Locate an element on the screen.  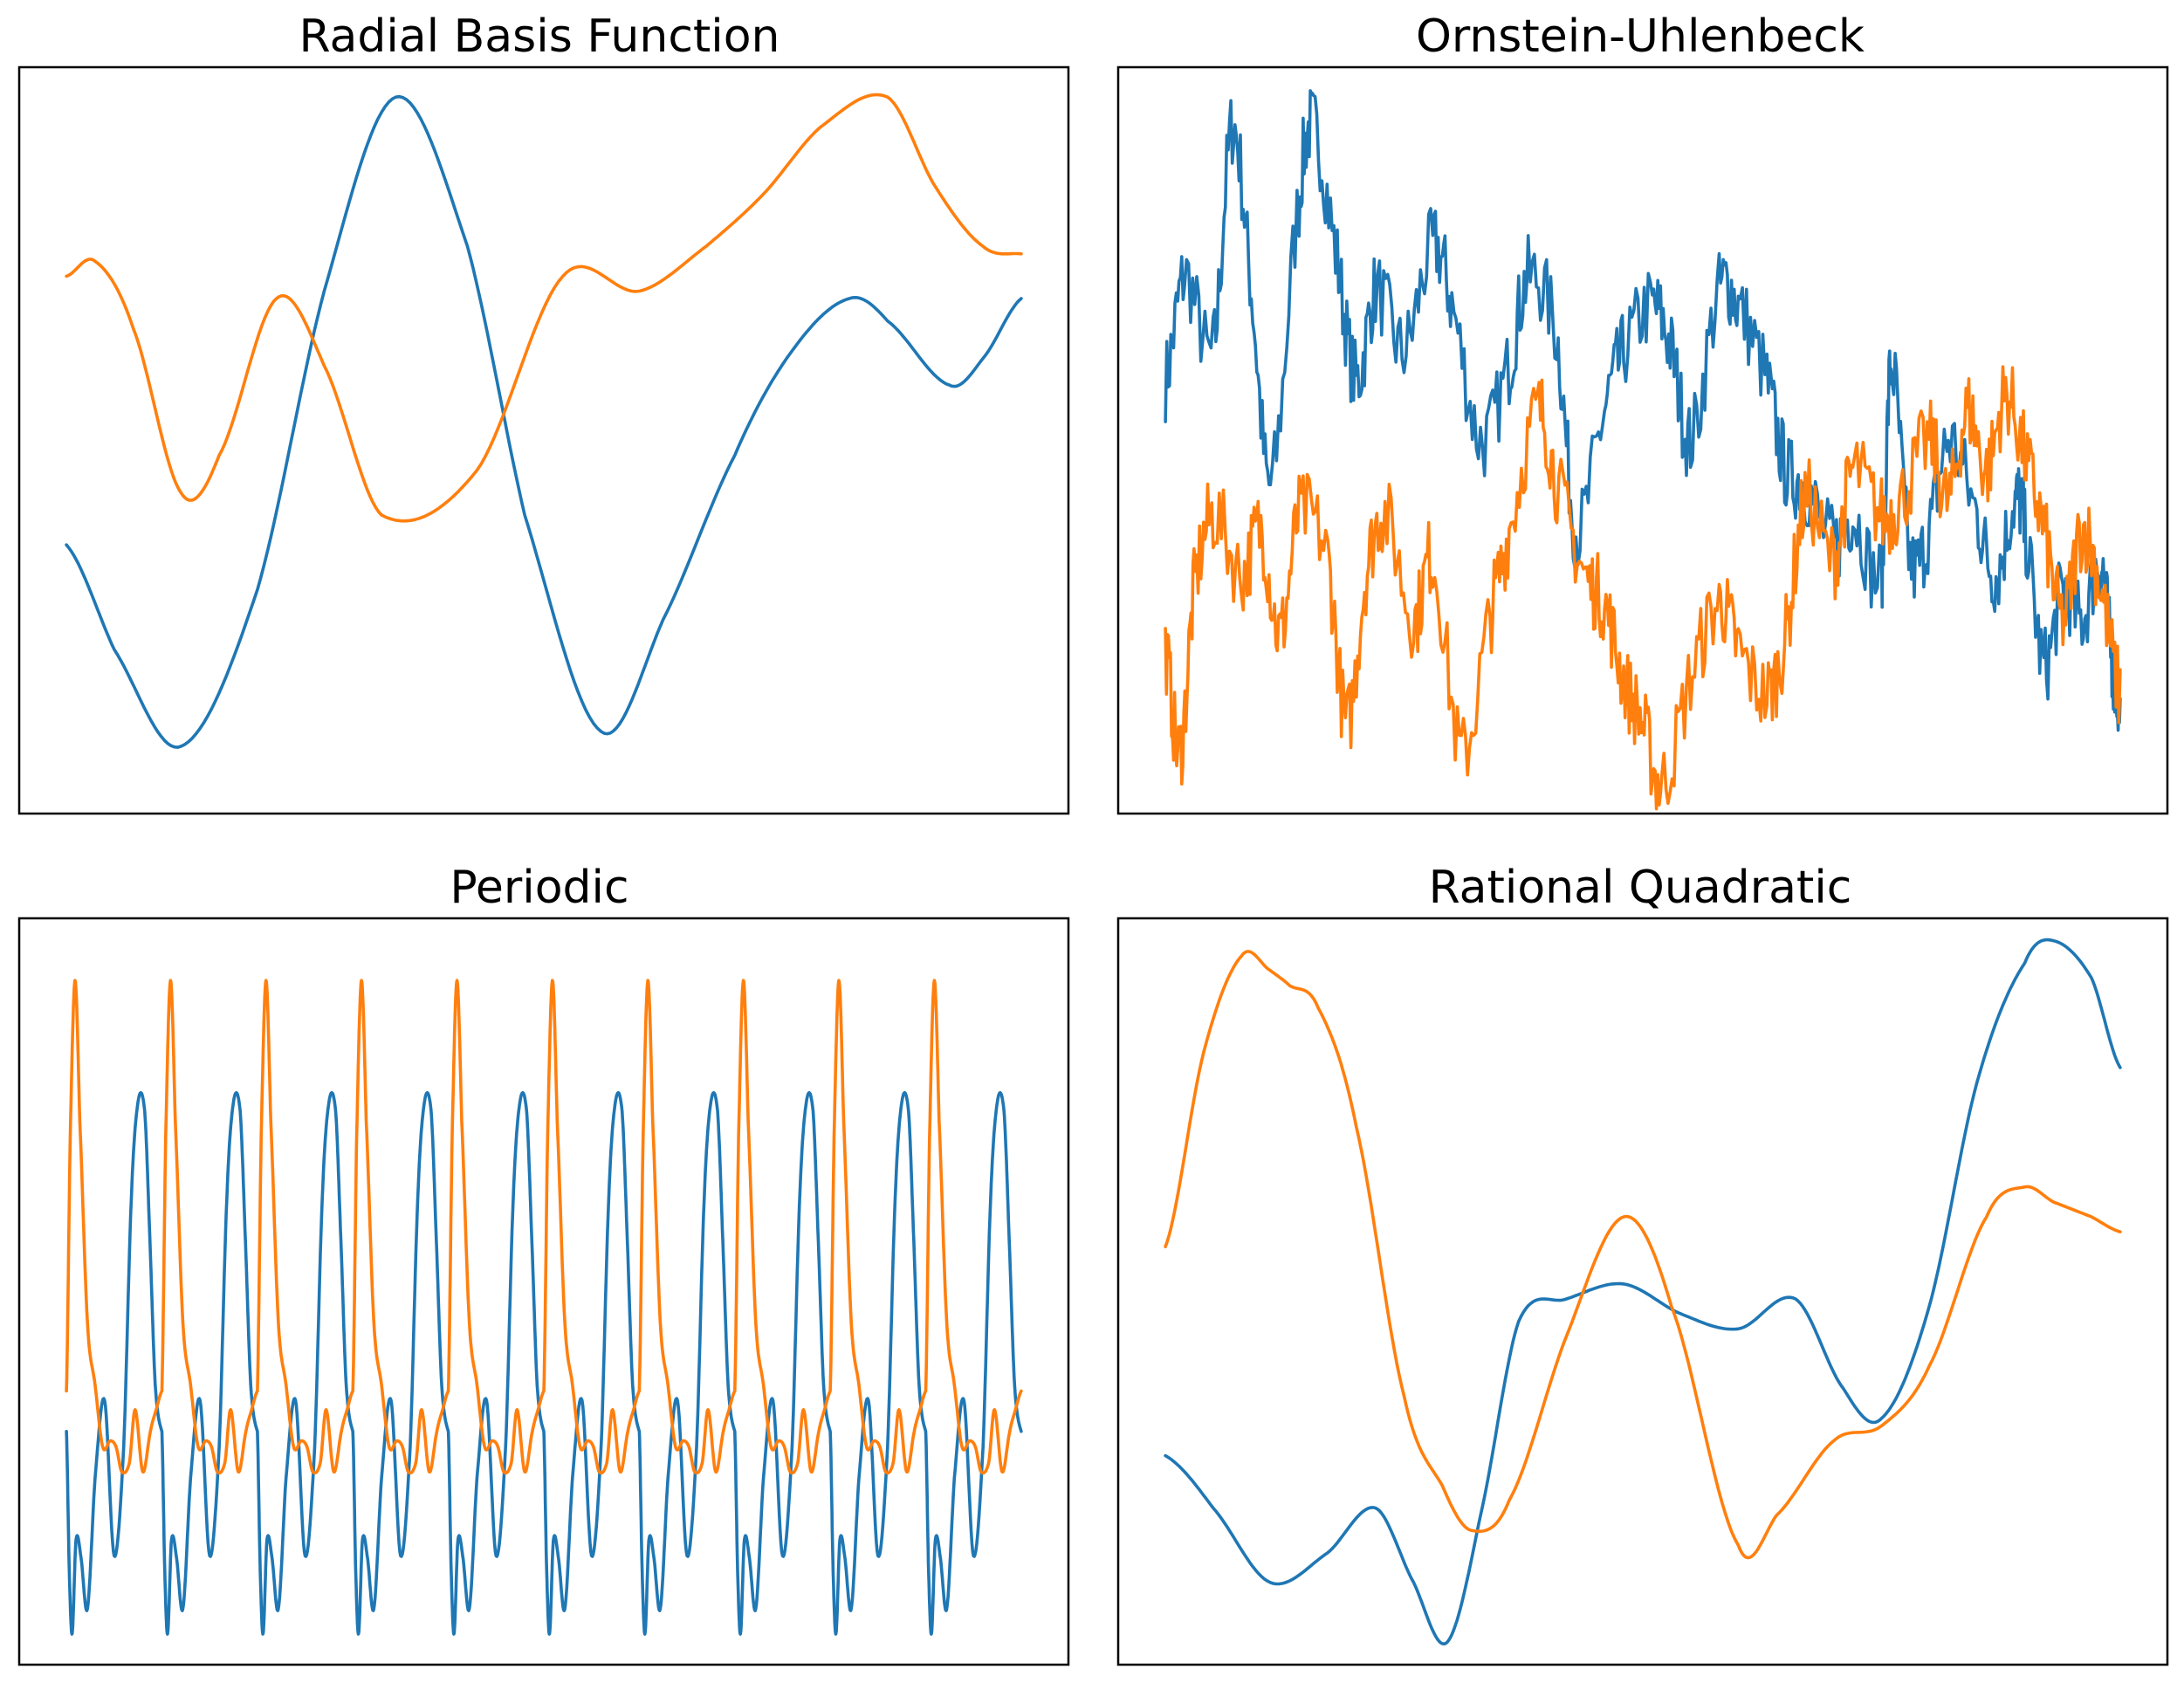
panel-title: Radial Basis Function is located at coordinates (539, 37).